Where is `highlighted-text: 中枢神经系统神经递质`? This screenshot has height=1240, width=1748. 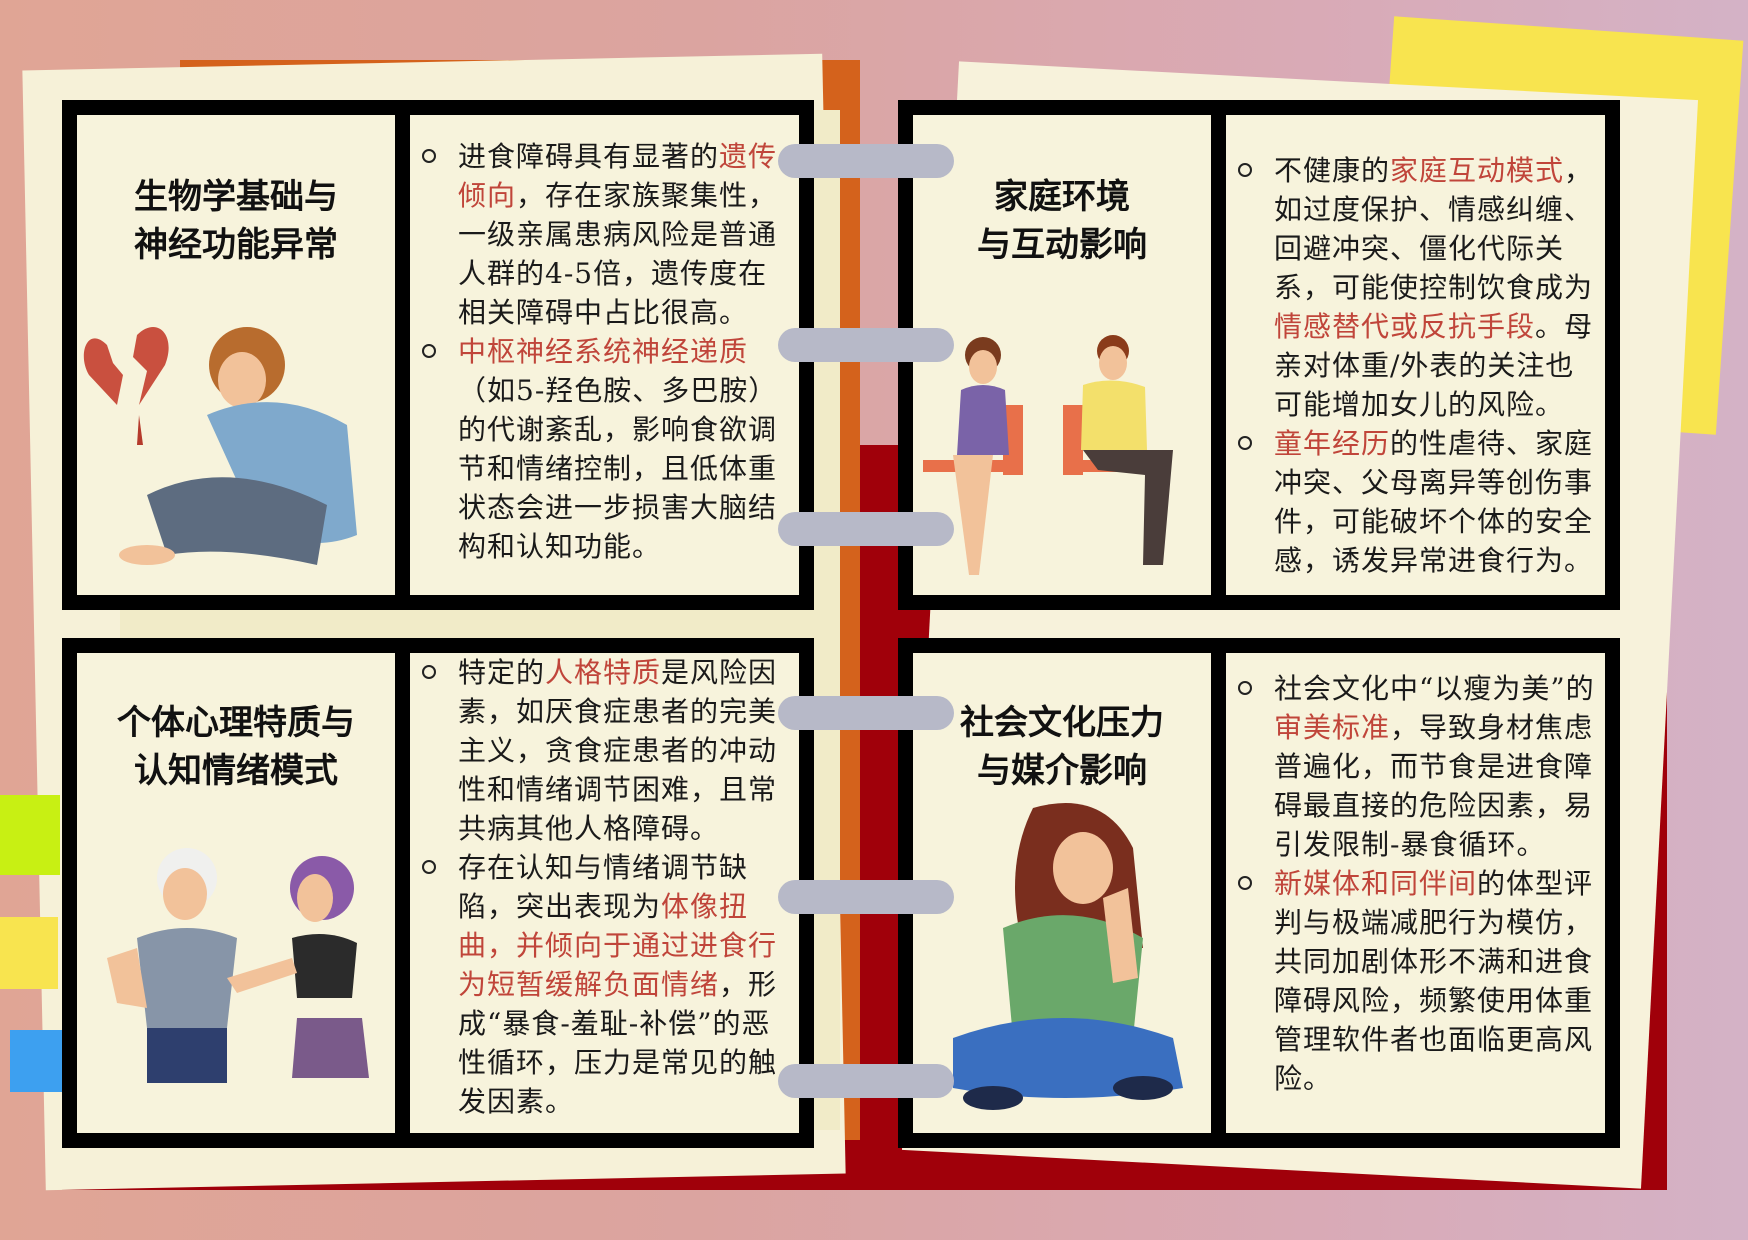
highlighted-text: 中枢神经系统神经递质 is located at coordinates (603, 351).